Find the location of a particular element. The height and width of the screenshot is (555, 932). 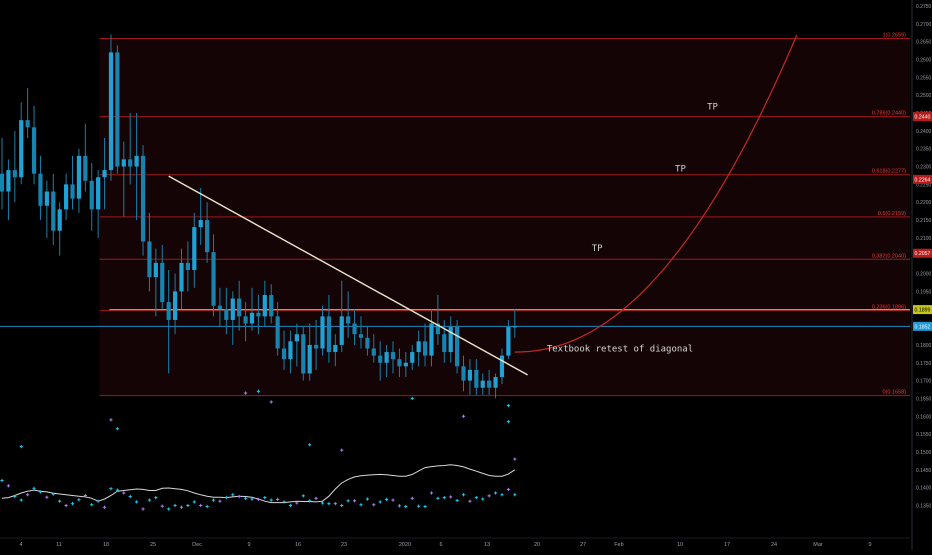

time-tick-label: Dec is located at coordinates (197, 545).